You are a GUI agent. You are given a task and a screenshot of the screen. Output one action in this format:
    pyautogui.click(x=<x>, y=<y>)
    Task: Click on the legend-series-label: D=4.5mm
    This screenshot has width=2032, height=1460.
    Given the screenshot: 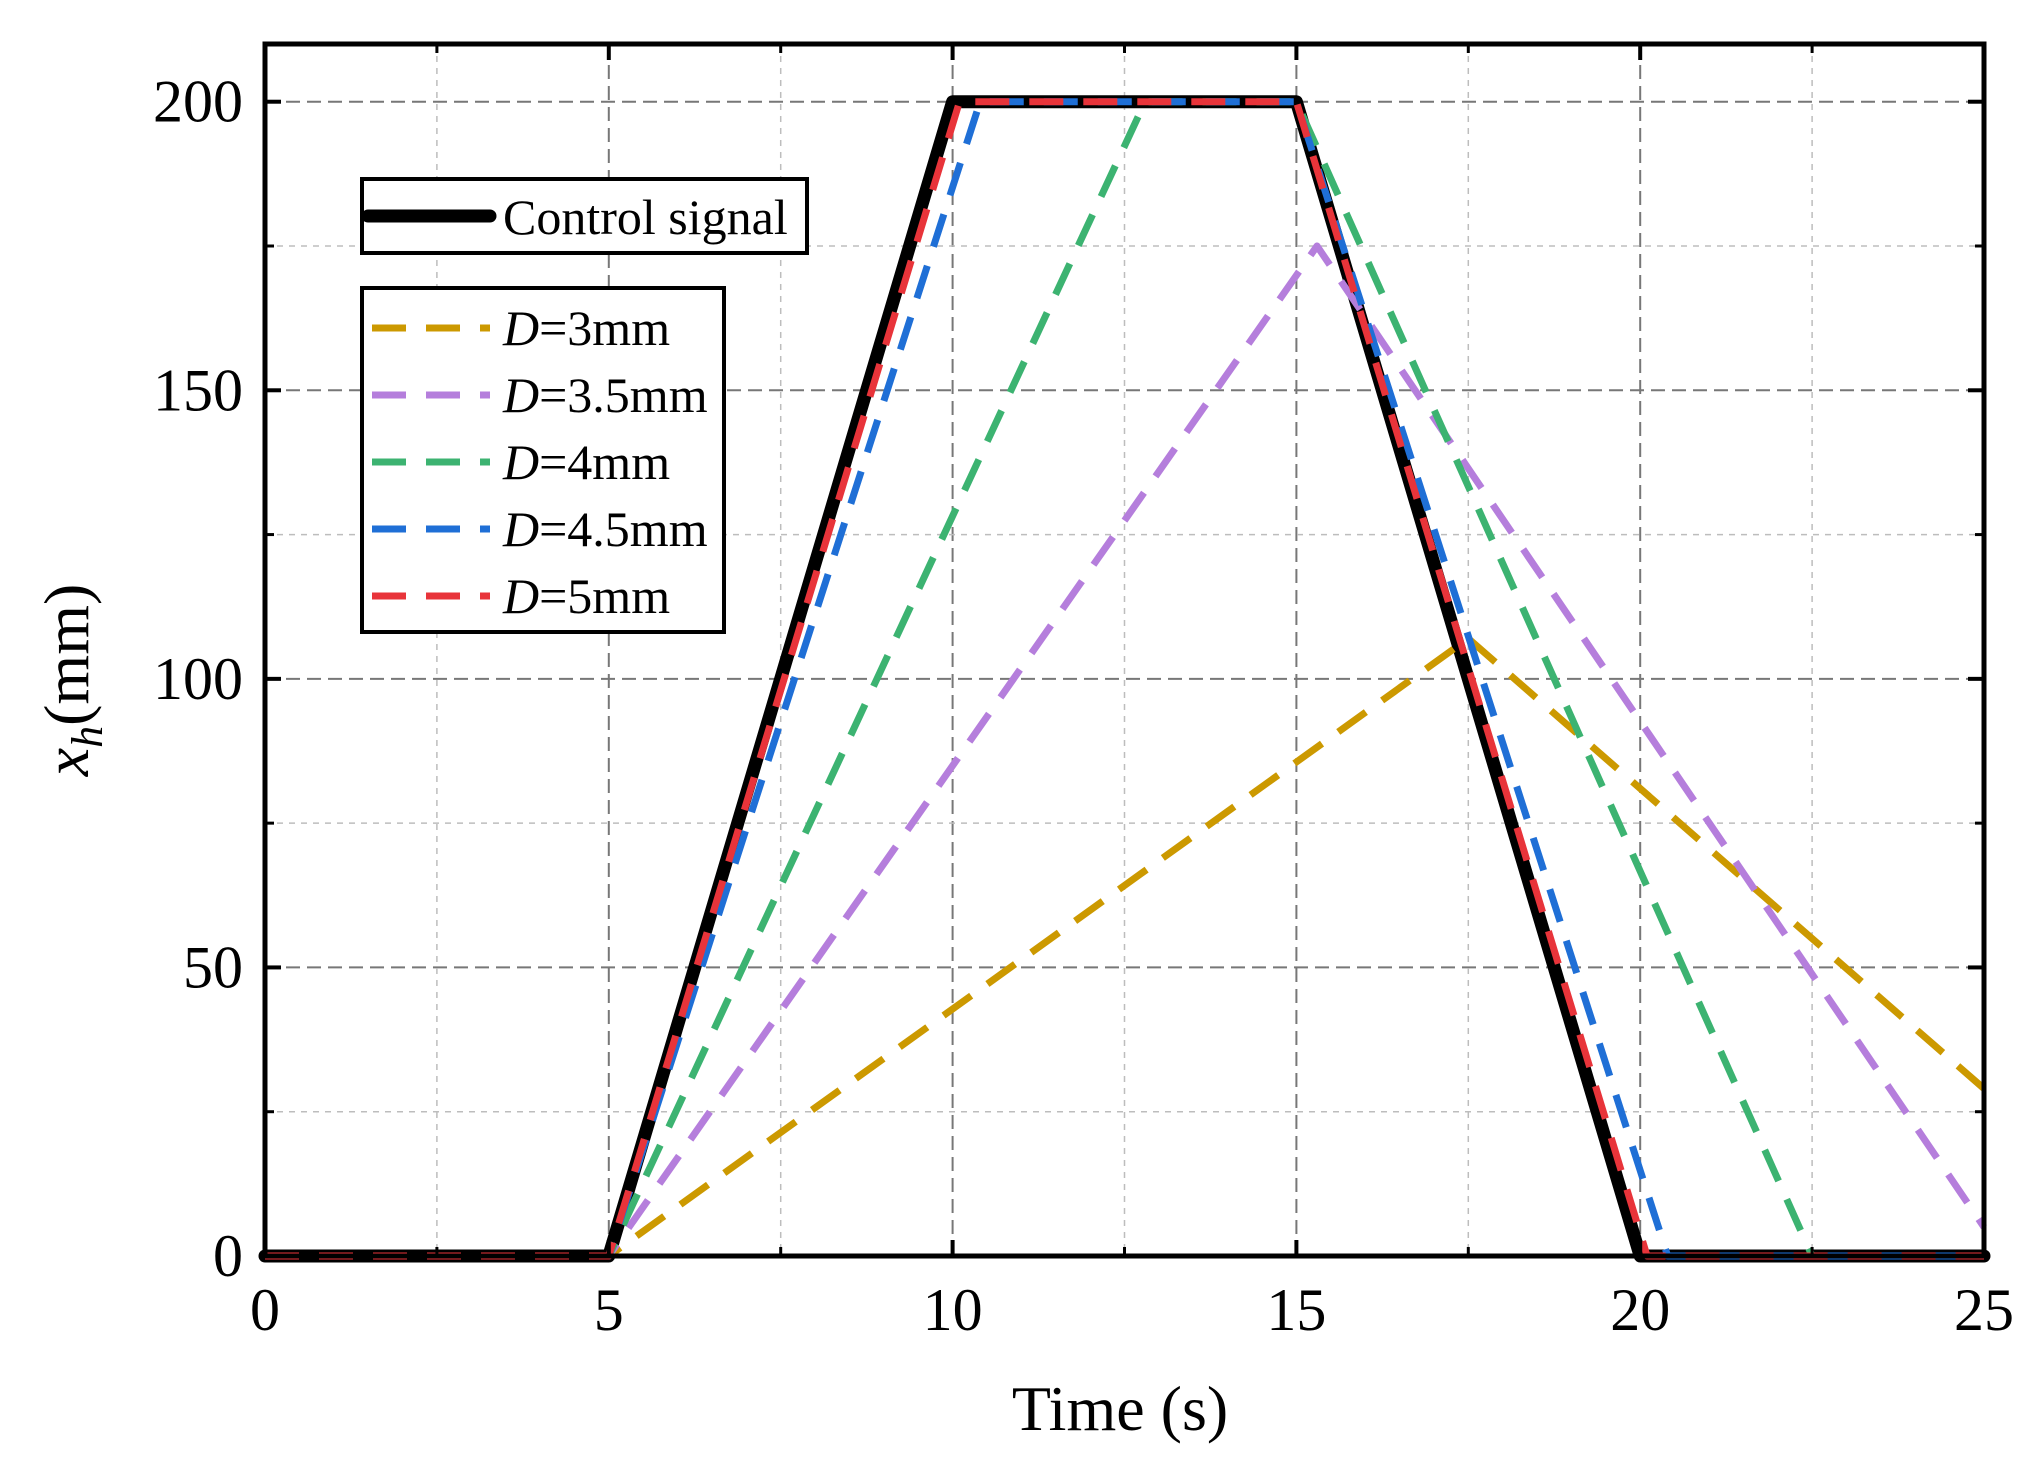 What is the action you would take?
    pyautogui.click(x=605, y=529)
    